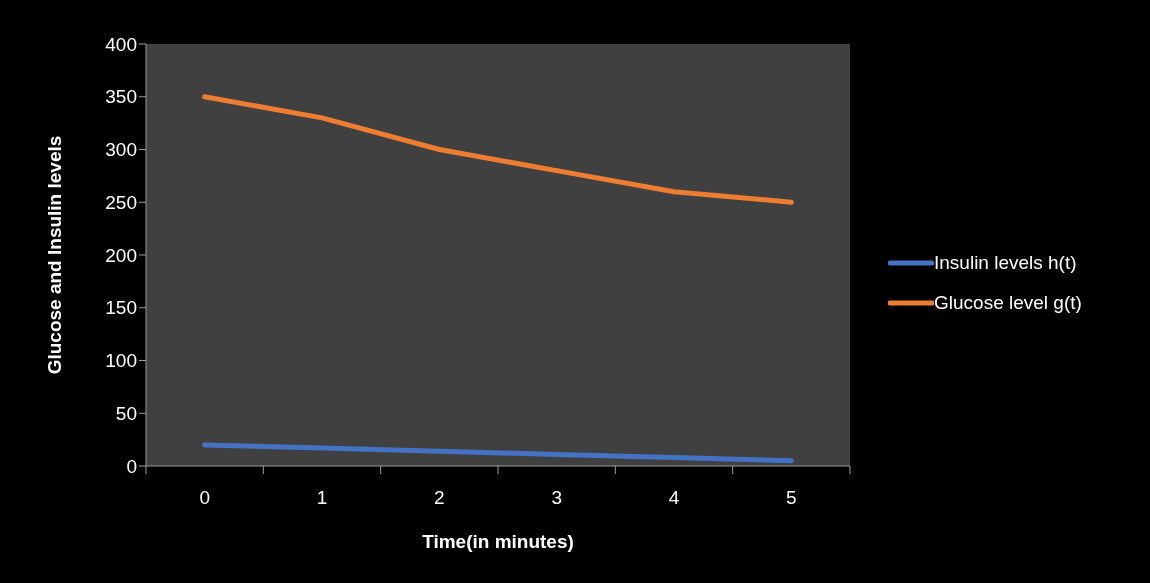 The width and height of the screenshot is (1150, 583). What do you see at coordinates (498, 541) in the screenshot?
I see `x-axis-title: Time(in minutes)` at bounding box center [498, 541].